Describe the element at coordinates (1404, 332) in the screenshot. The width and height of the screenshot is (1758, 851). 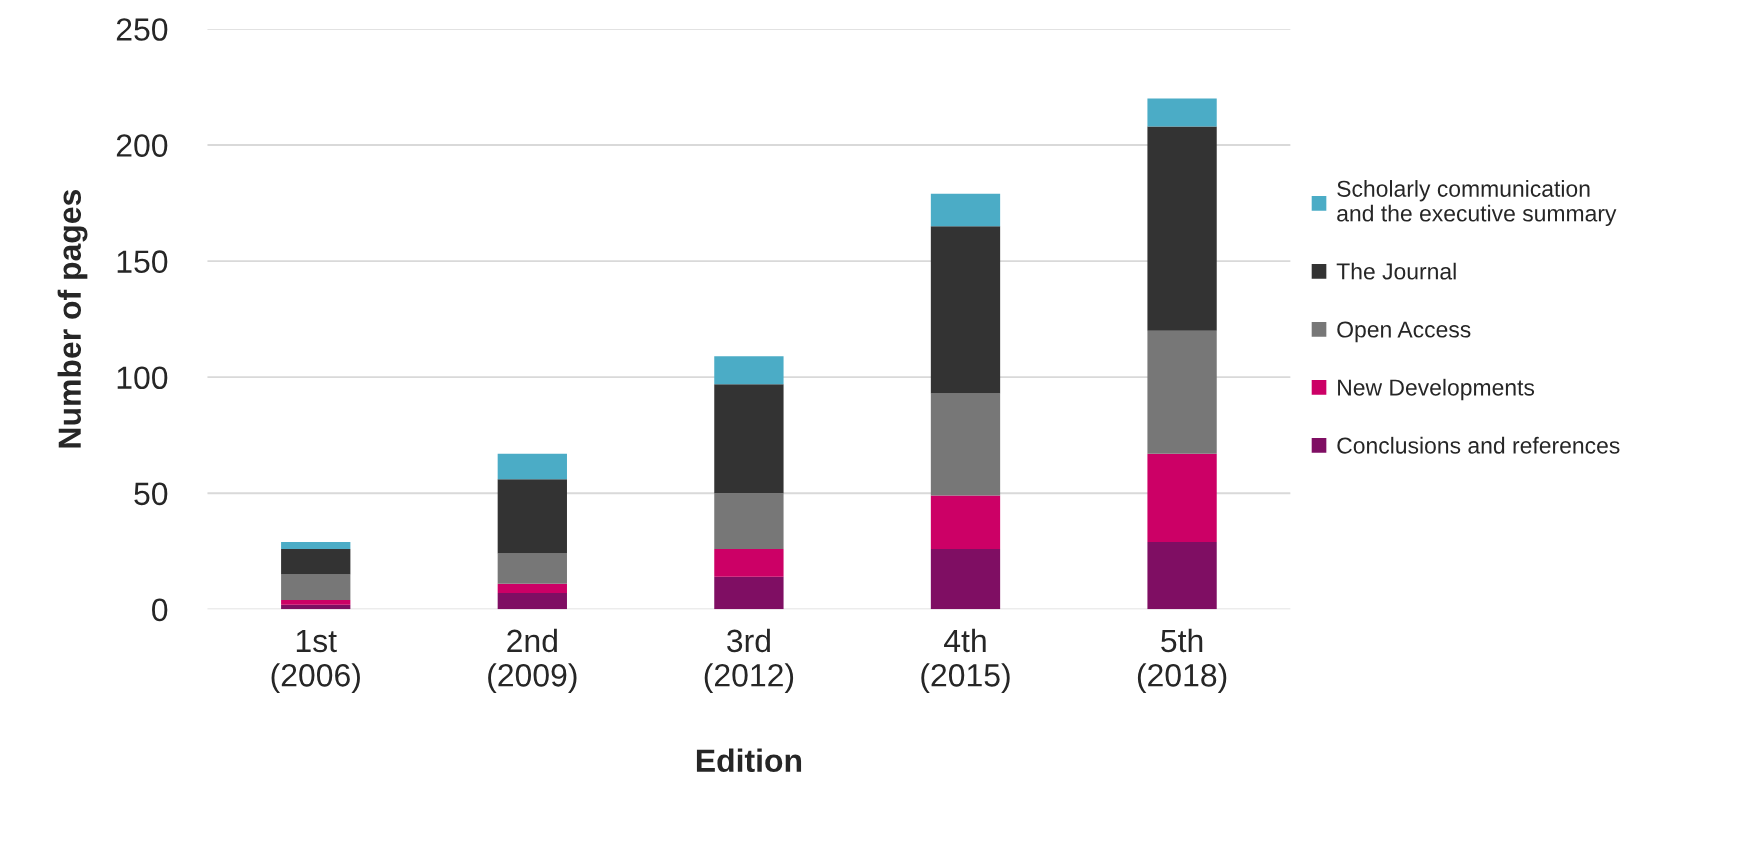
I see `legend-label: Open Access` at that location.